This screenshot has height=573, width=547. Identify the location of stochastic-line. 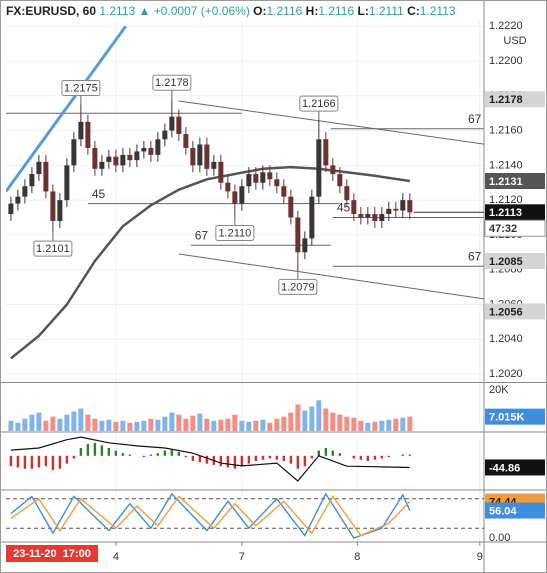
(210, 516).